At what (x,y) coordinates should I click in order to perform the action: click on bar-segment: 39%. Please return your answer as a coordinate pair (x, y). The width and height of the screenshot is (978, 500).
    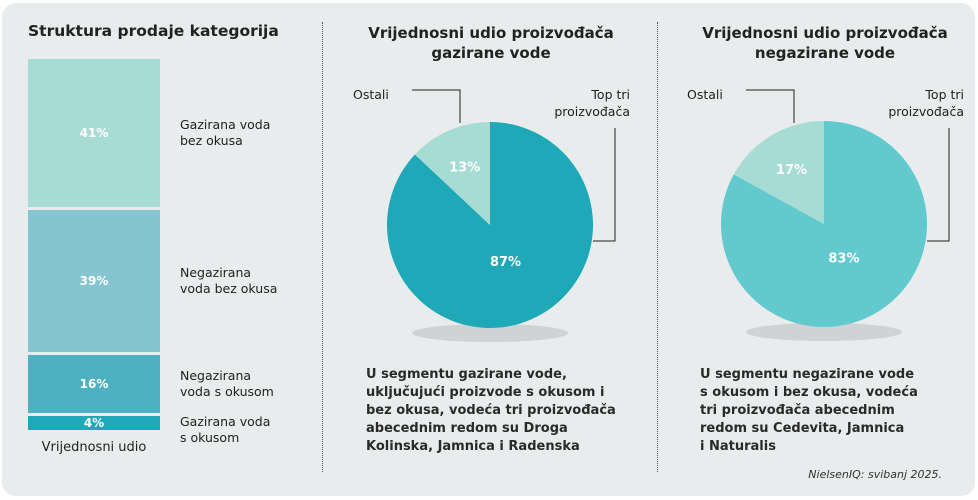
    Looking at the image, I should click on (94, 281).